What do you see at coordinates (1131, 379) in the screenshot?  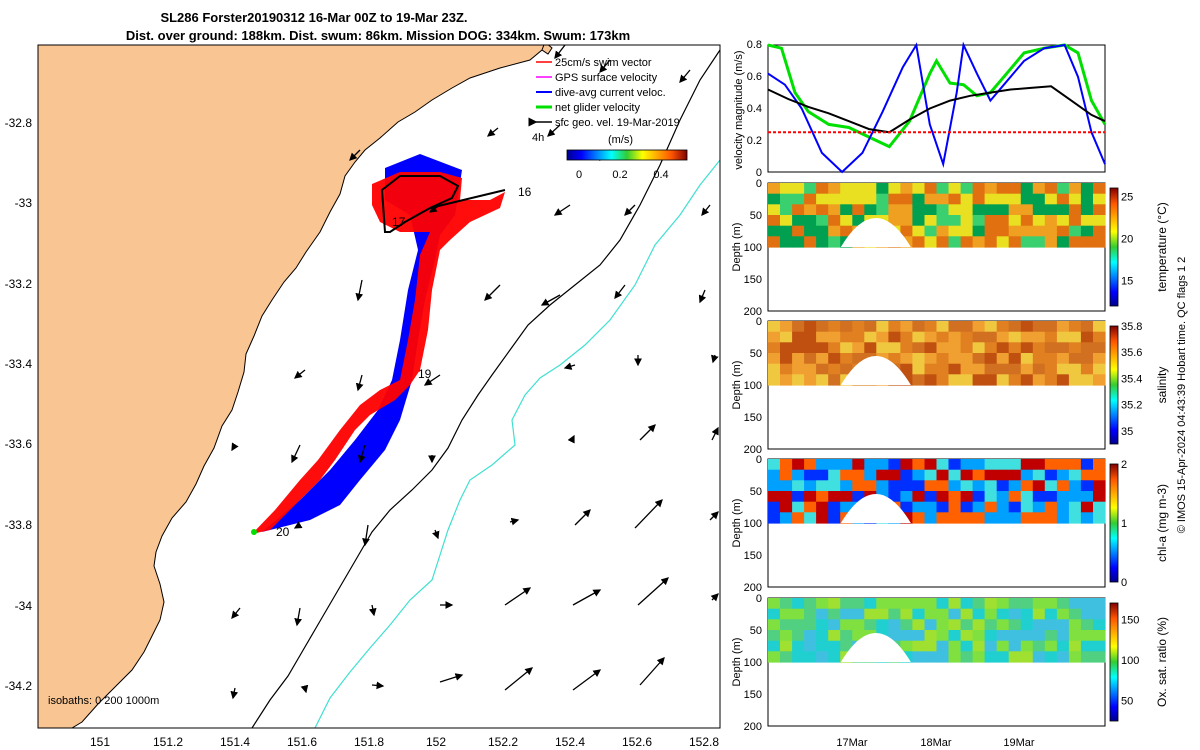 I see `colorbar-tick: 35.4` at bounding box center [1131, 379].